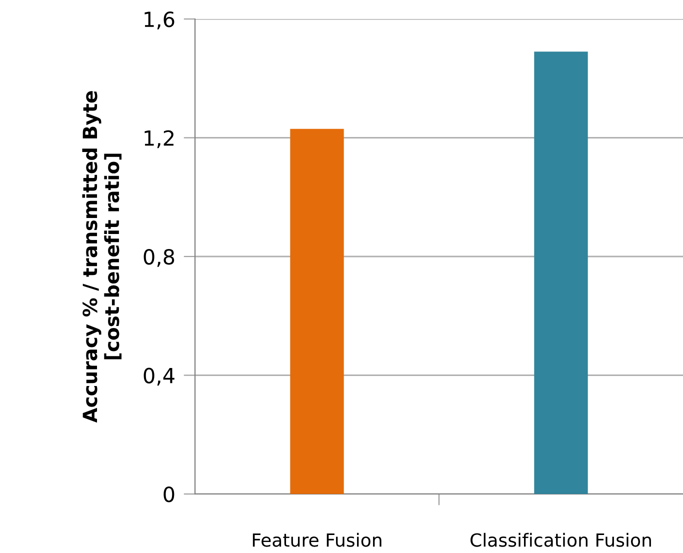  What do you see at coordinates (159, 257) in the screenshot?
I see `y-tick-label: 0,8` at bounding box center [159, 257].